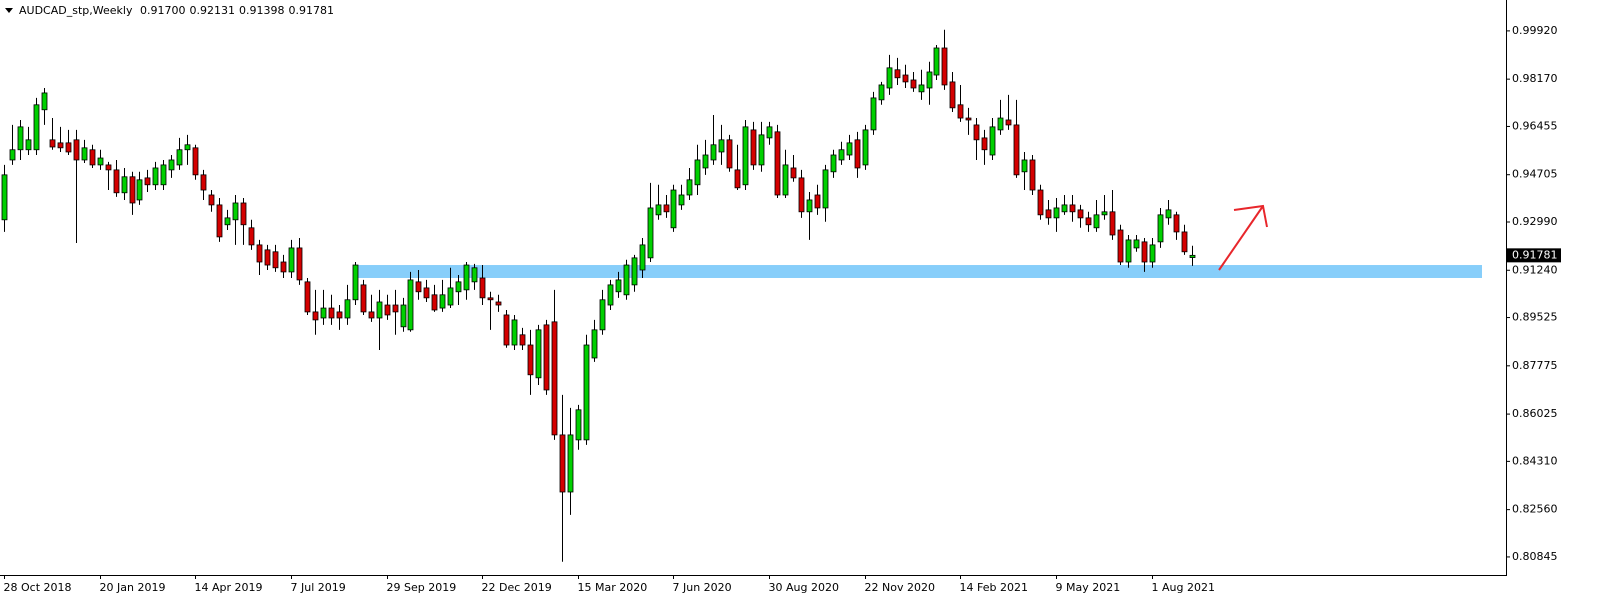 This screenshot has width=1604, height=613. What do you see at coordinates (262, 10) in the screenshot?
I see `header-value: 0.91398` at bounding box center [262, 10].